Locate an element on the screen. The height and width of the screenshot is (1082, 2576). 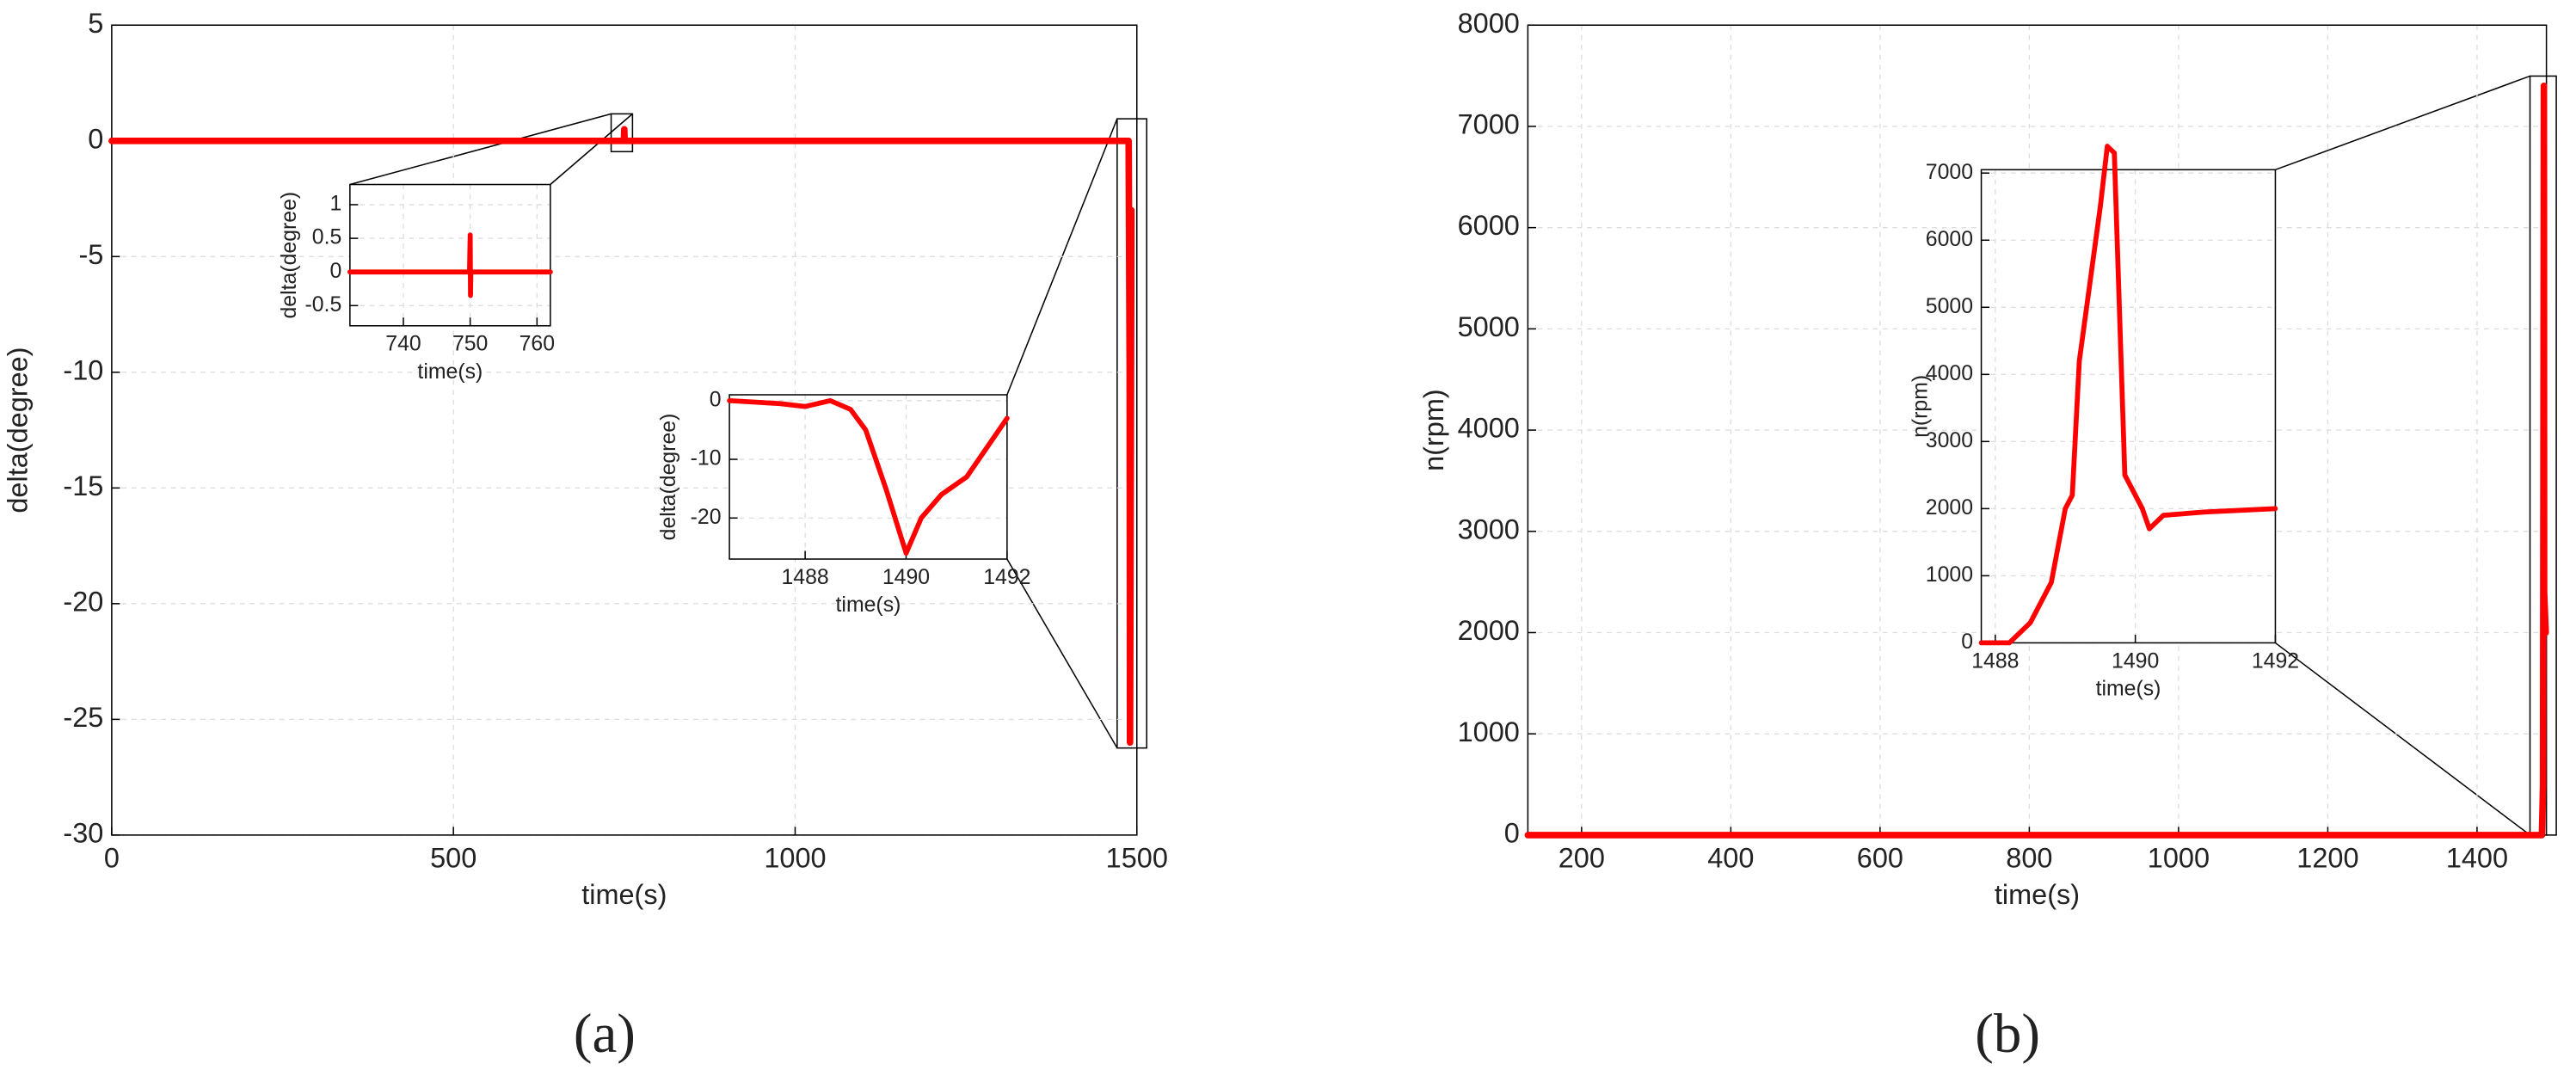
plot: -20 -10 0 1488 1490 1492 time(s) delta(degree) is located at coordinates (843, 502).